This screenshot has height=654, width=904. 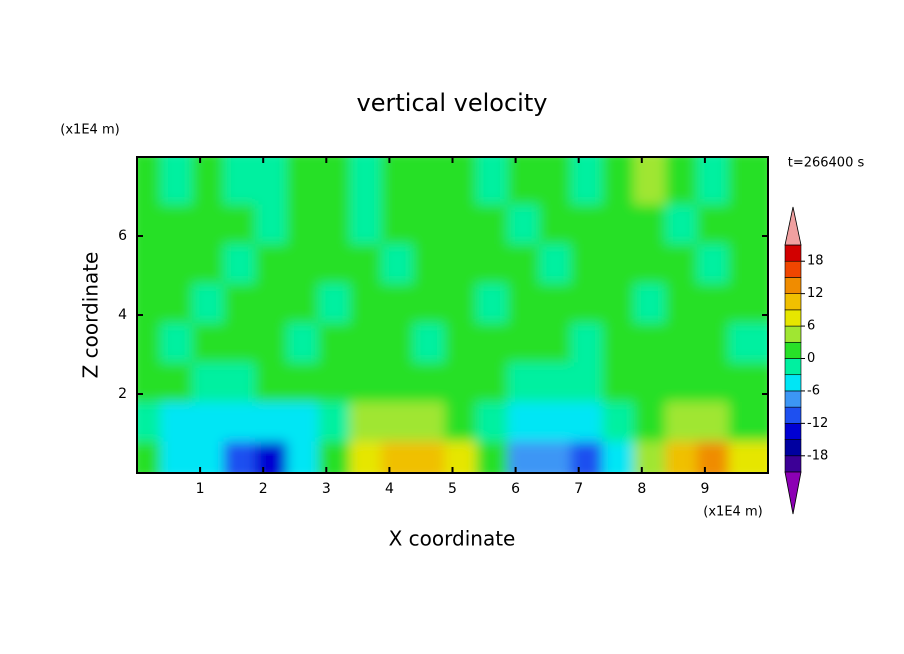 What do you see at coordinates (452, 103) in the screenshot?
I see `chart-title: vertical velocity` at bounding box center [452, 103].